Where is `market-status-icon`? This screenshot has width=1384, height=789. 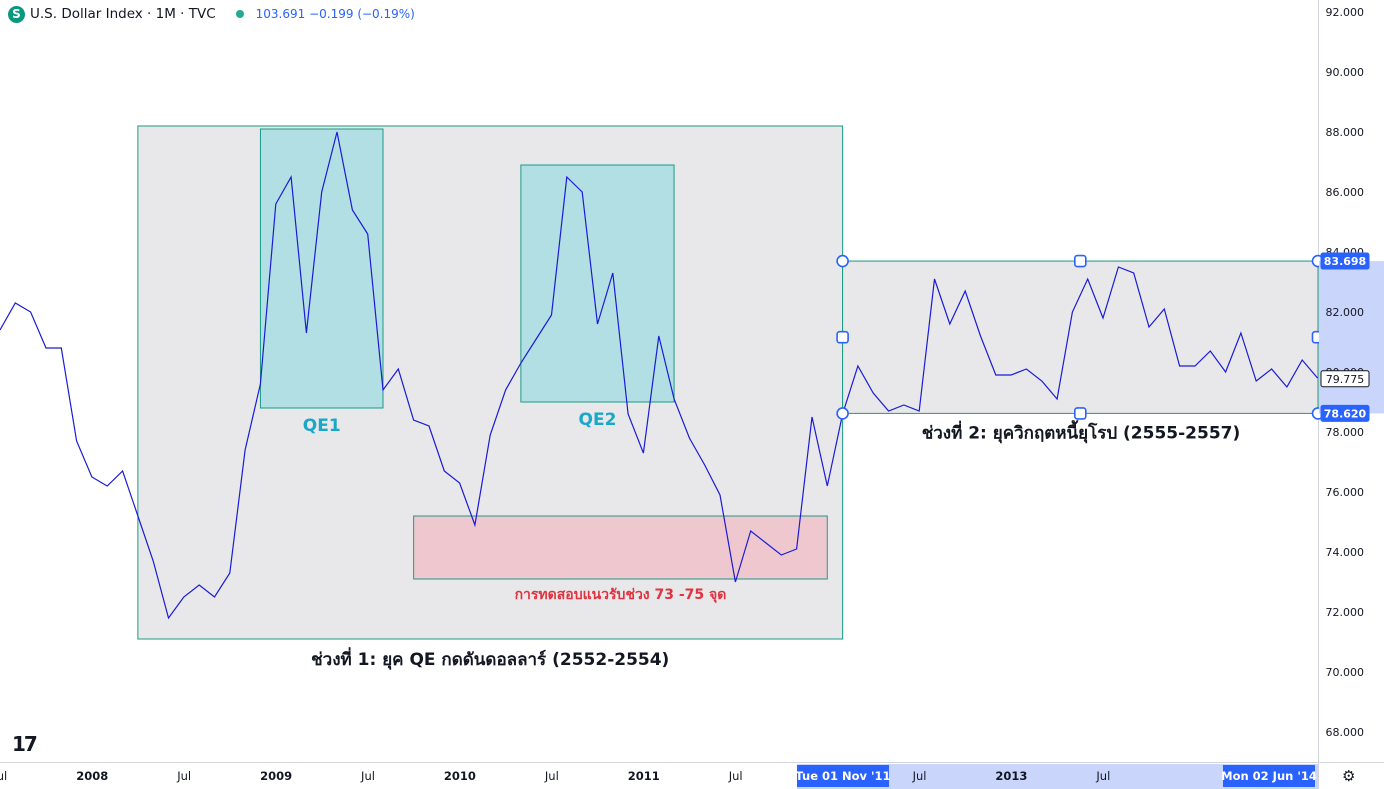
market-status-icon is located at coordinates (239, 14).